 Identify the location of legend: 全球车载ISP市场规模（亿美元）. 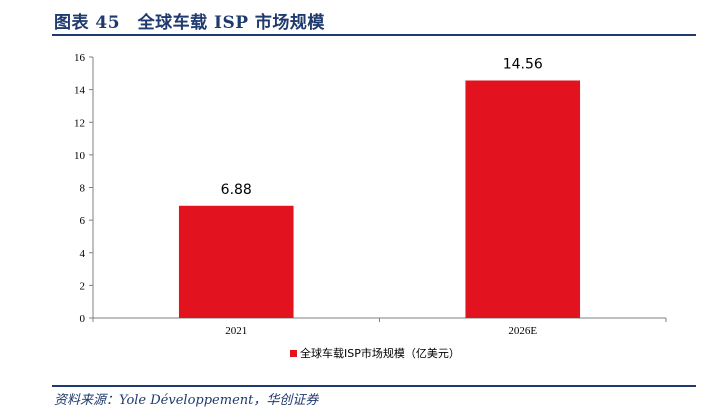
(375, 353).